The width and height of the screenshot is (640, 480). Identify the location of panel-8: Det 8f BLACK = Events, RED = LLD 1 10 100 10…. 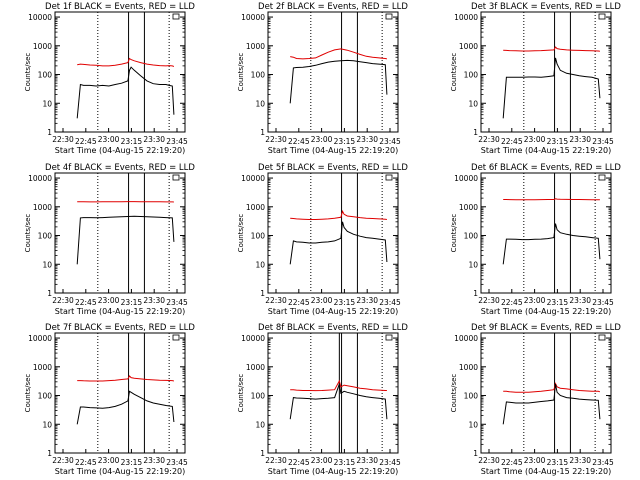
(322, 399).